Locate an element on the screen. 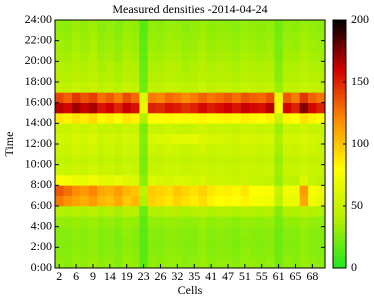 This screenshot has height=299, width=374. x-tick-label: 2 is located at coordinates (59, 276).